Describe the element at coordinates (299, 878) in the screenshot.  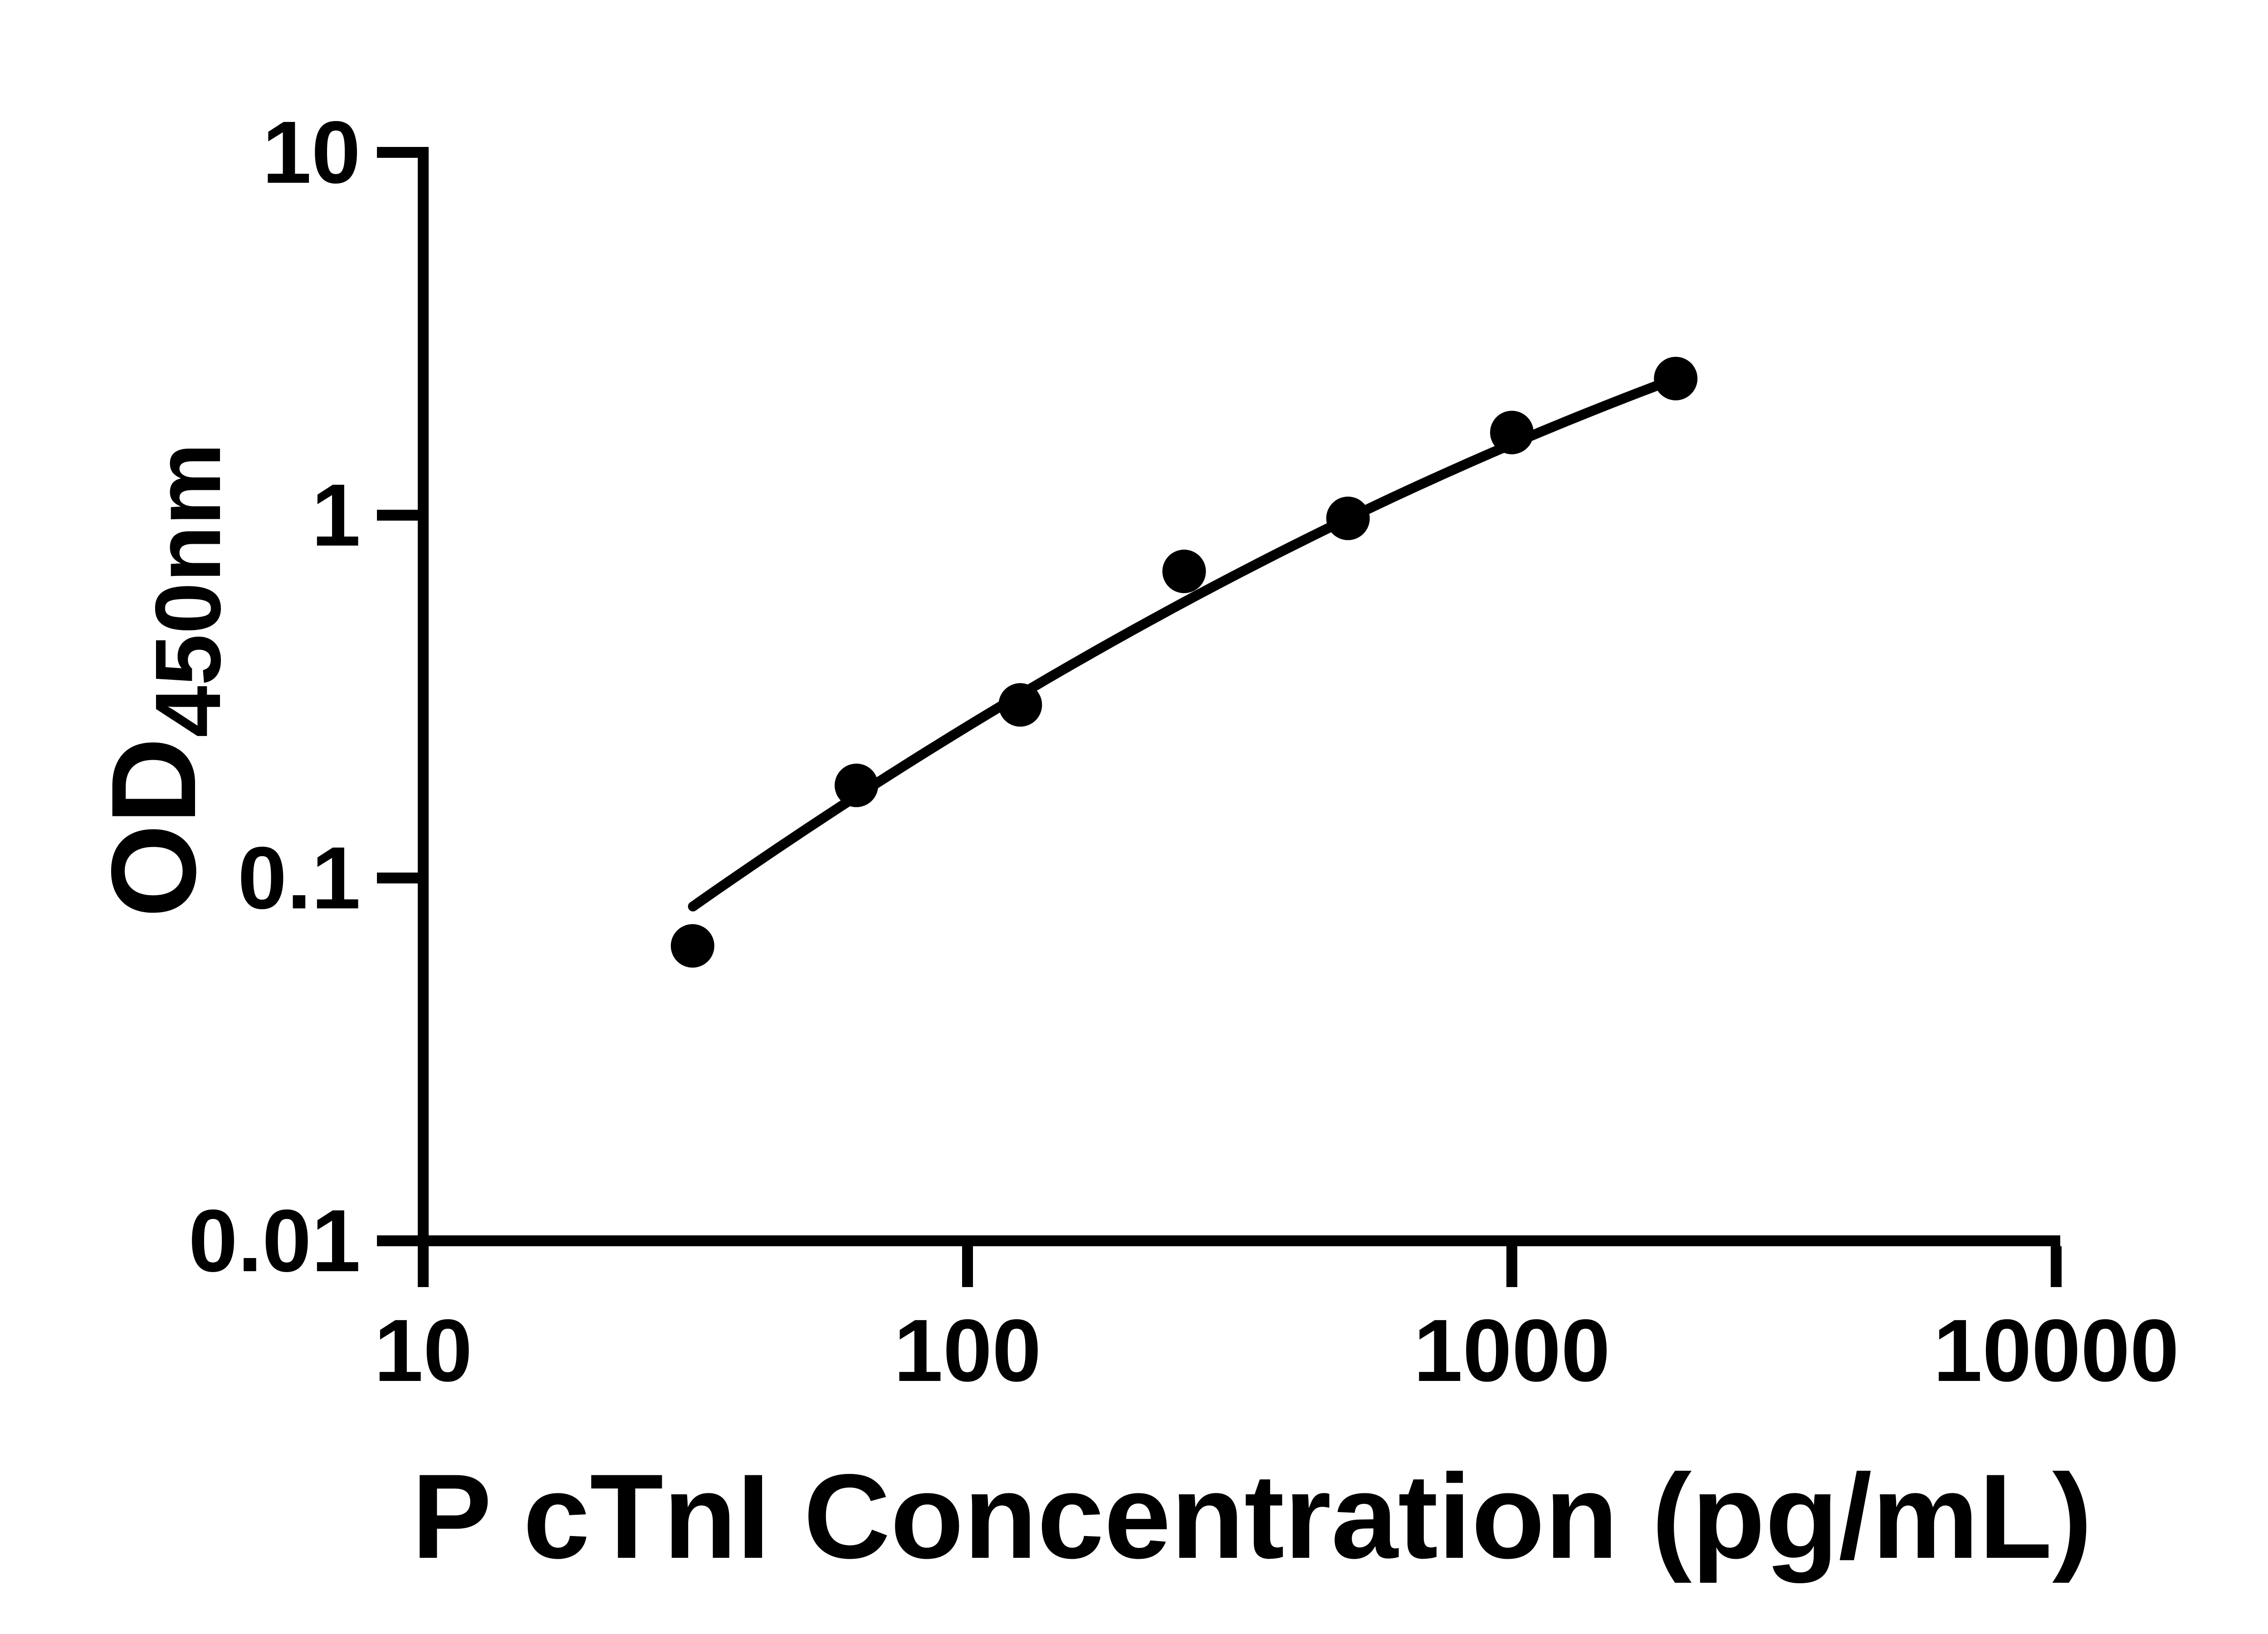
I see `y-tick-label: 0.1` at that location.